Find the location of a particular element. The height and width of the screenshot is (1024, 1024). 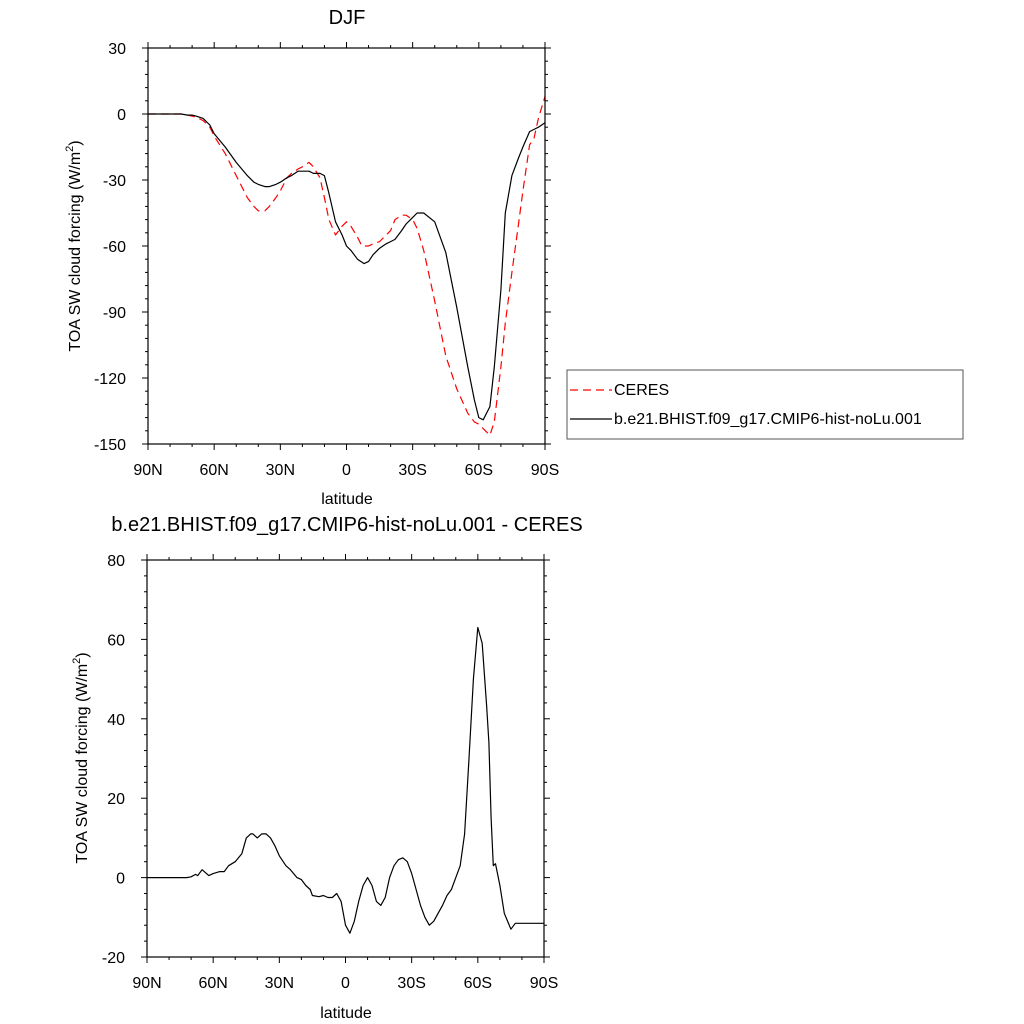

top-series-line-ceres is located at coordinates (347, 266).